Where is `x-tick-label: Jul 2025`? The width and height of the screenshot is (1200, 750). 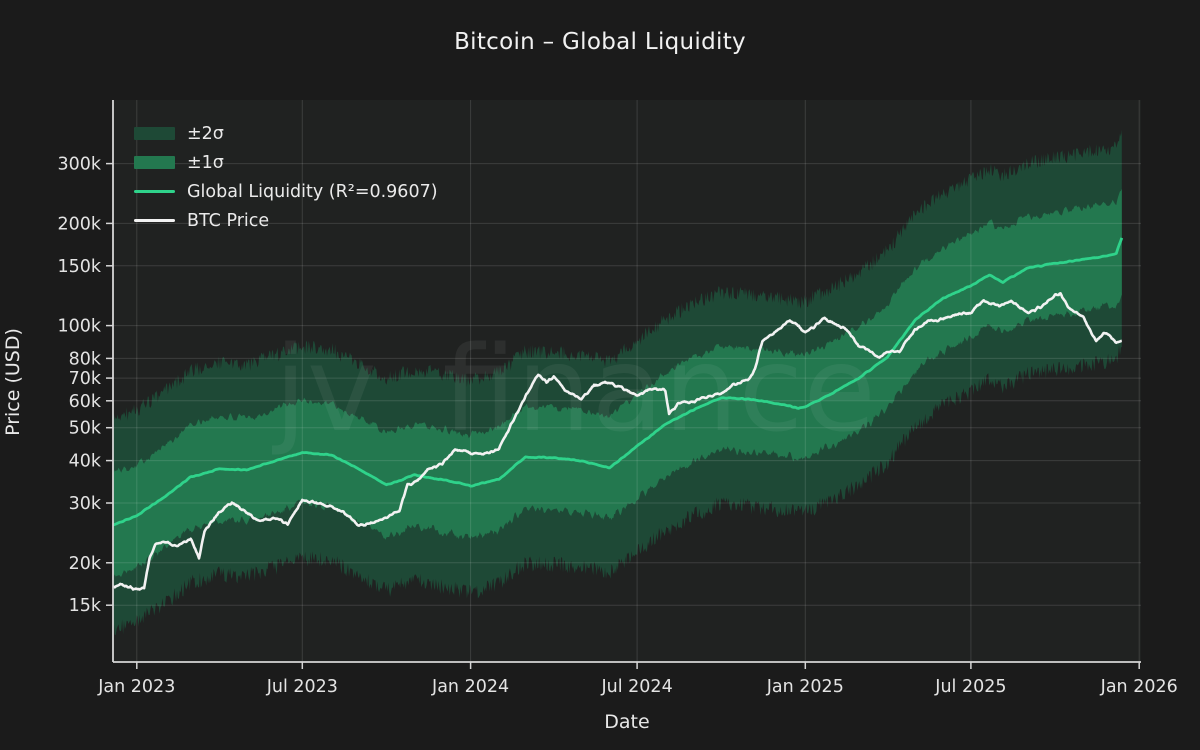 x-tick-label: Jul 2025 is located at coordinates (970, 687).